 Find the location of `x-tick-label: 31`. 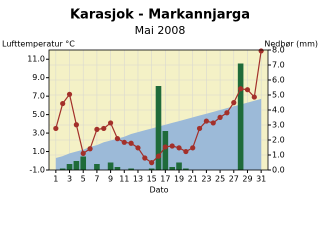

x-tick-label: 31 is located at coordinates (261, 179).